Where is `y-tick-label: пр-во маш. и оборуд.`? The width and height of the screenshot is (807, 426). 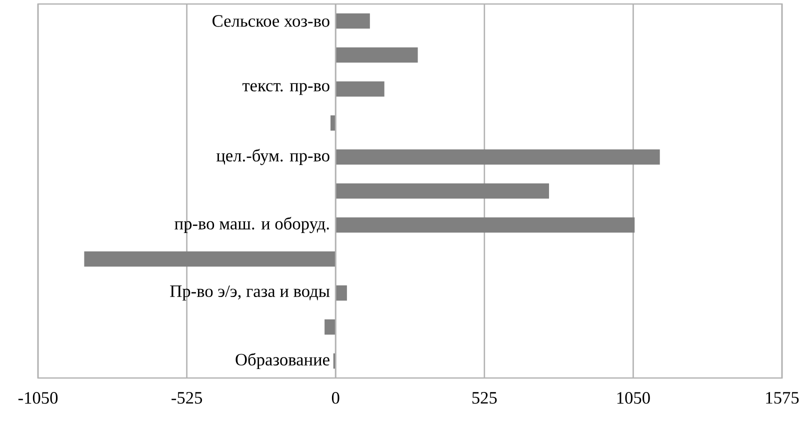
y-tick-label: пр-во маш. и оборуд. is located at coordinates (251, 225).